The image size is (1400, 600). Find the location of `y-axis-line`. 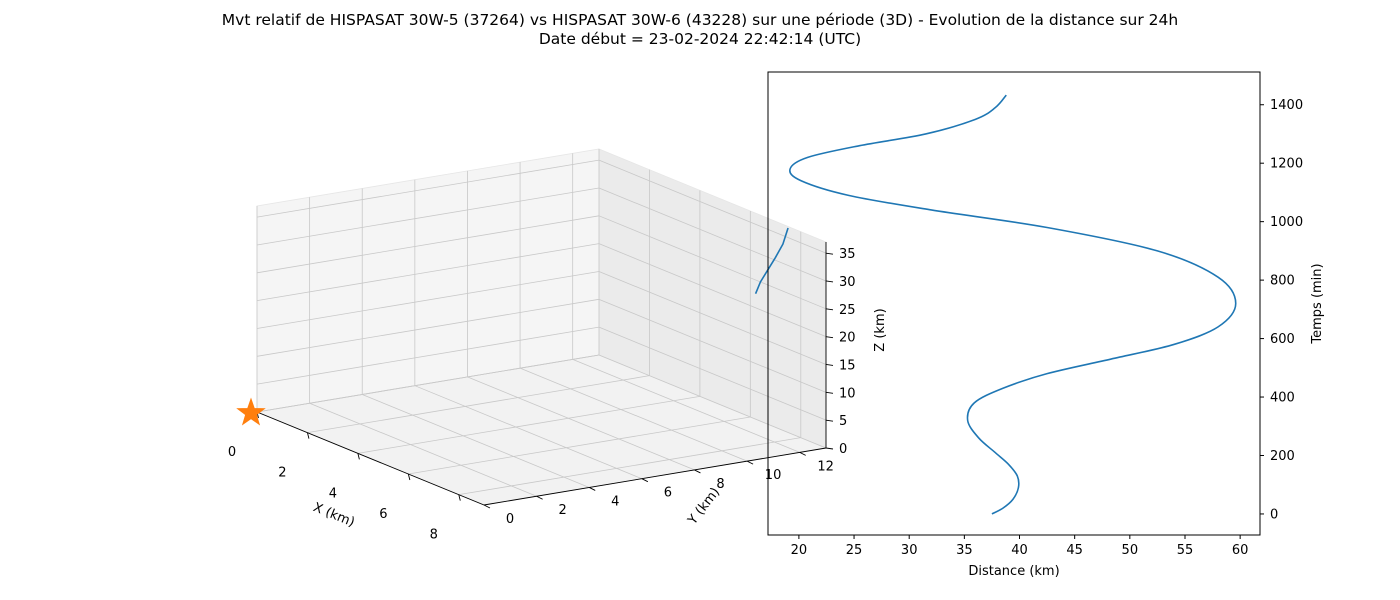

y-axis-line is located at coordinates (655, 476).